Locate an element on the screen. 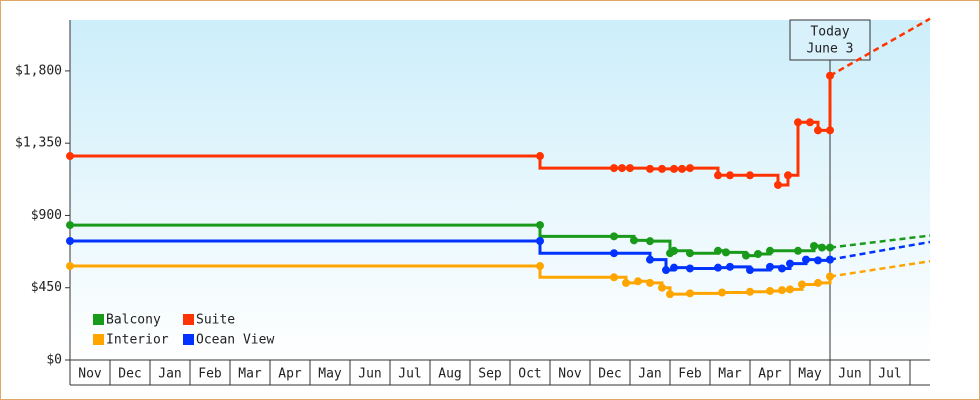  legend-label: Ocean View is located at coordinates (235, 340).